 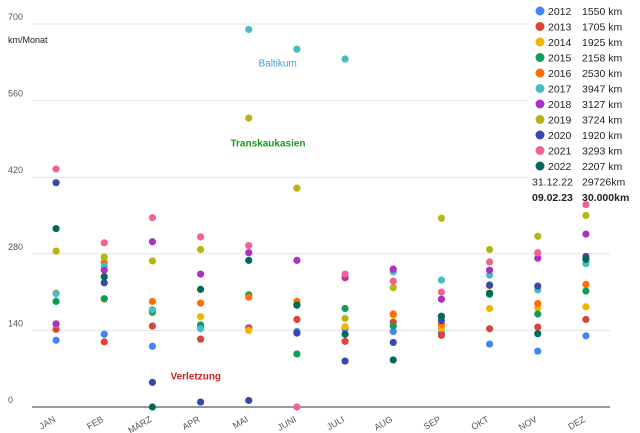 What do you see at coordinates (552, 183) in the screenshot?
I see `legend-date: 31.12.22` at bounding box center [552, 183].